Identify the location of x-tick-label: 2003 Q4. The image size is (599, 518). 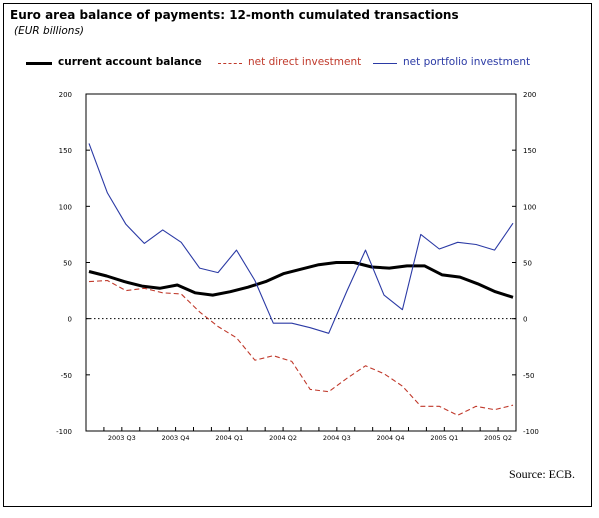
(176, 438).